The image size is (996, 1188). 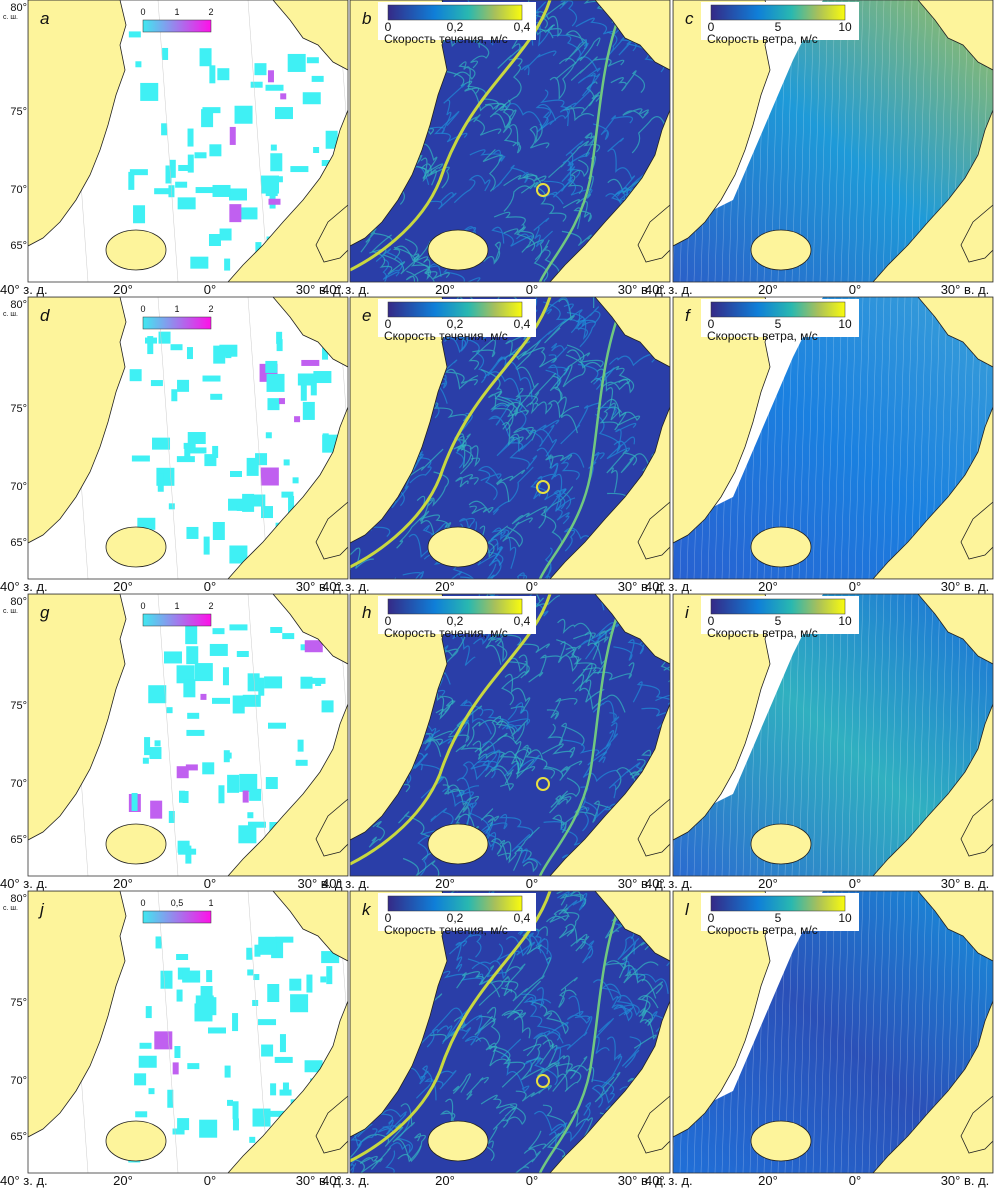 What do you see at coordinates (687, 909) in the screenshot?
I see `panel-letter: l` at bounding box center [687, 909].